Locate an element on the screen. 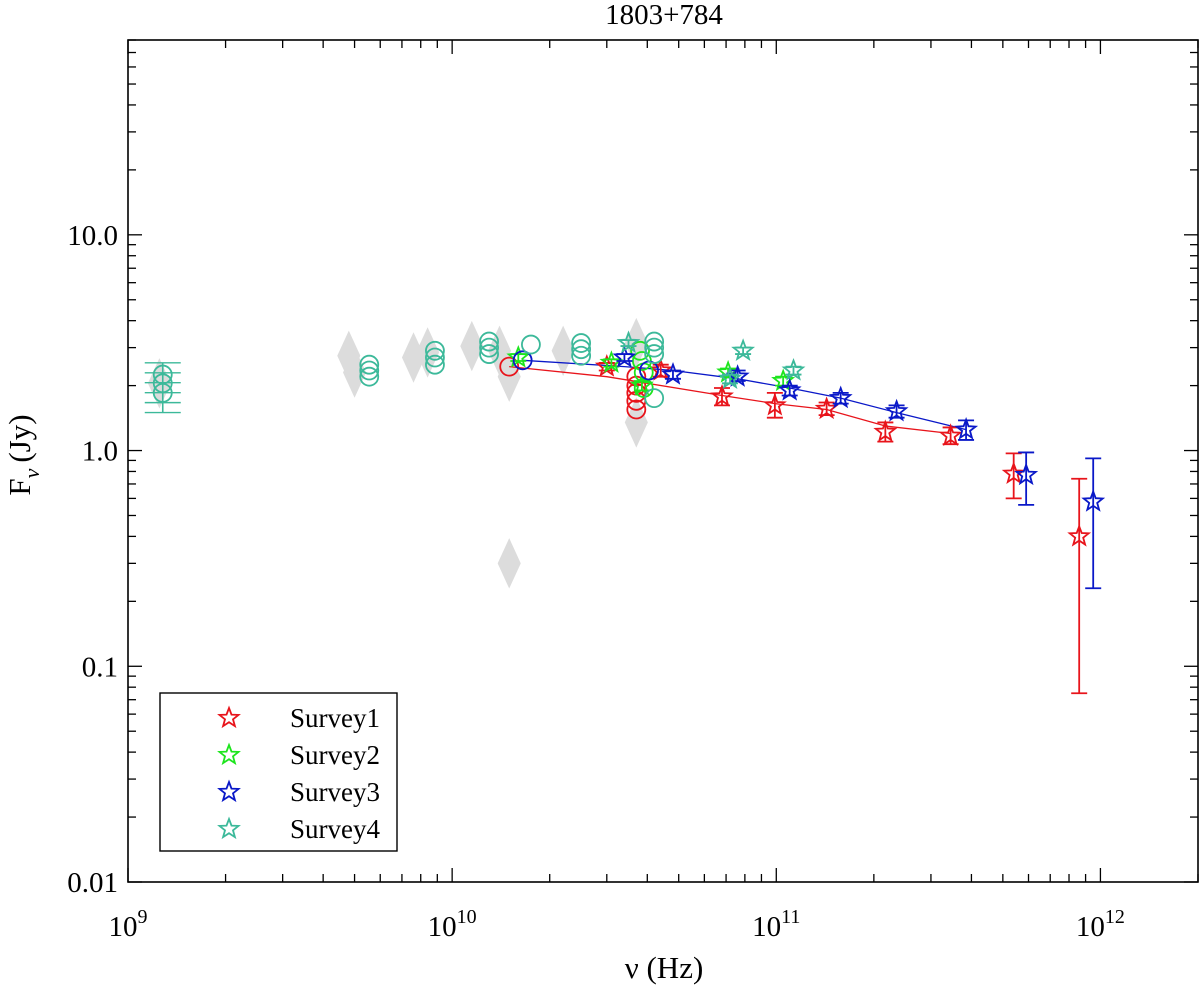  legend-label-1: Survey1 is located at coordinates (335, 718).